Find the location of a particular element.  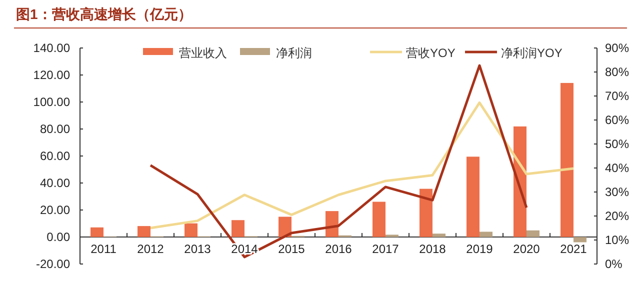

y2-tick-label: 60% is located at coordinates (617, 120).